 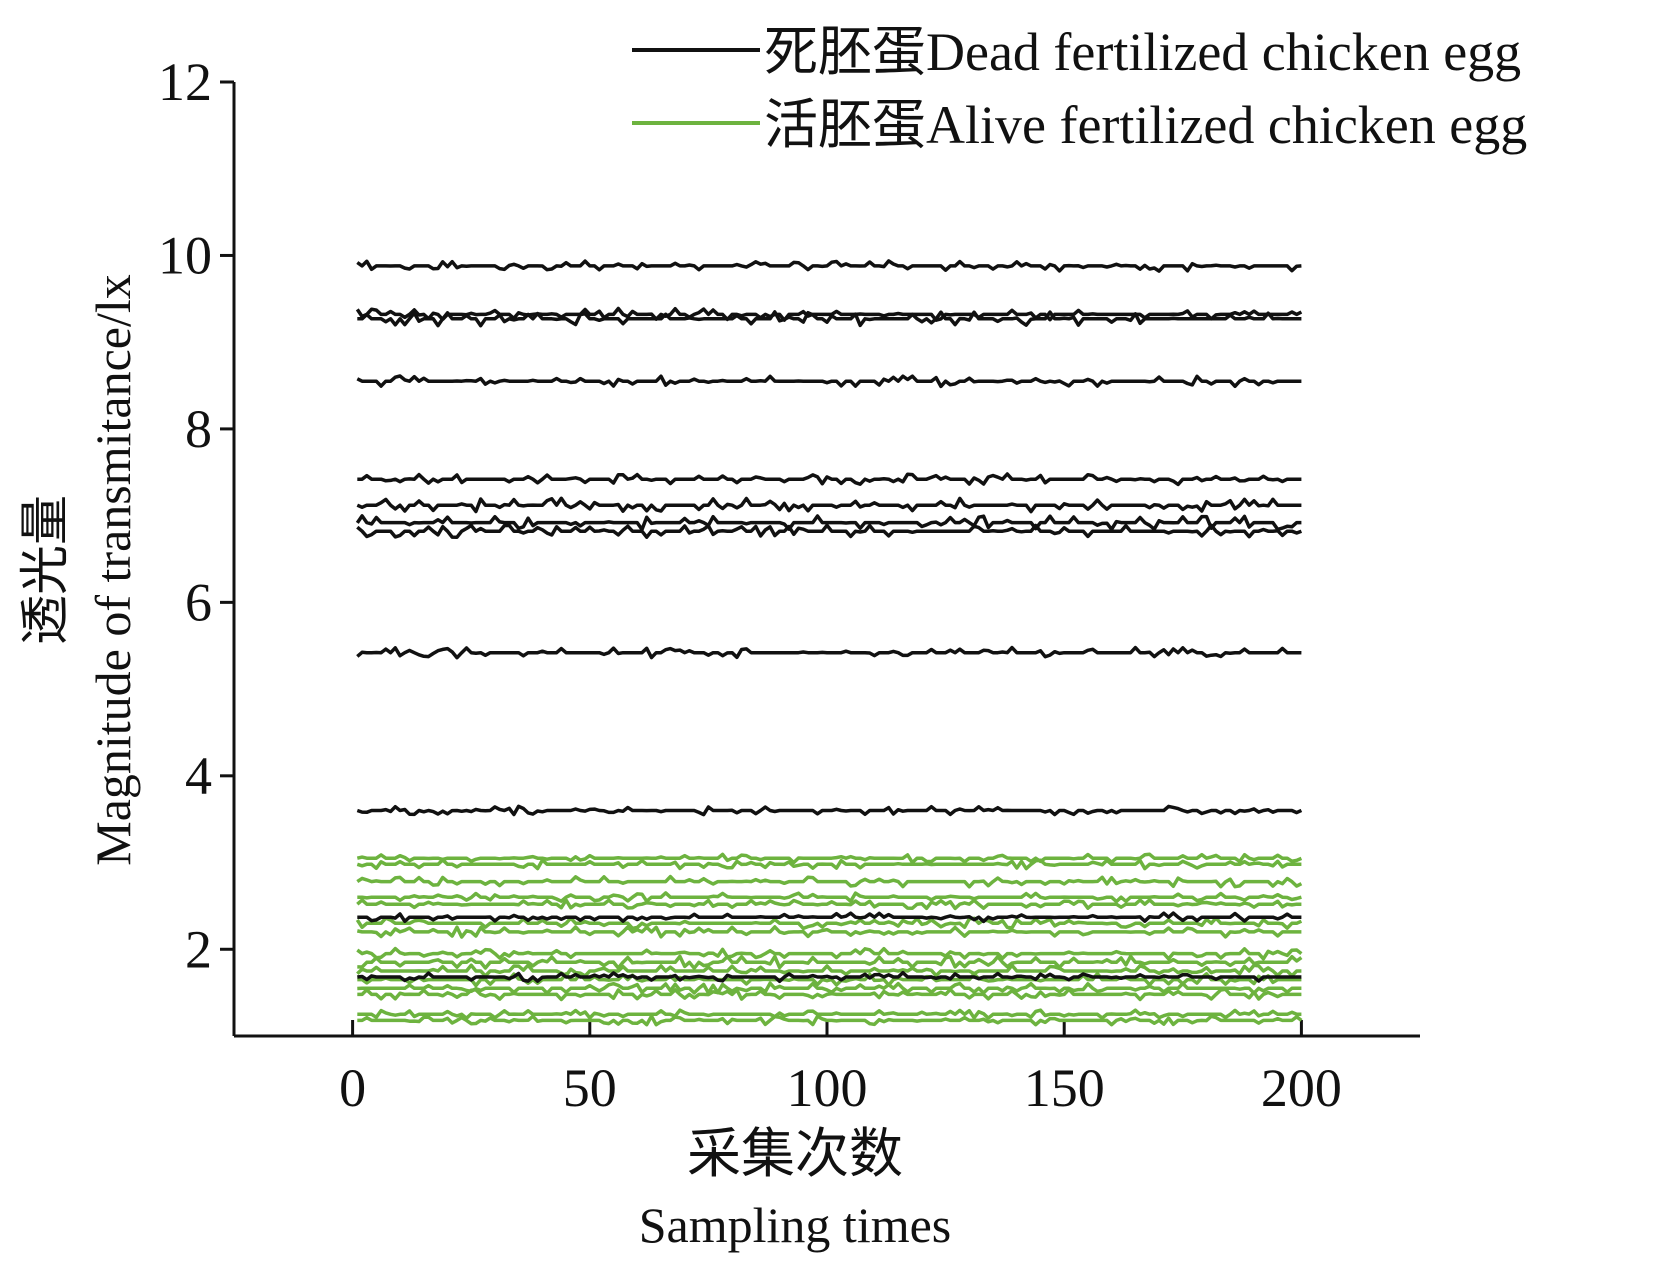 What do you see at coordinates (827, 1088) in the screenshot?
I see `x-tick-label: 100` at bounding box center [827, 1088].